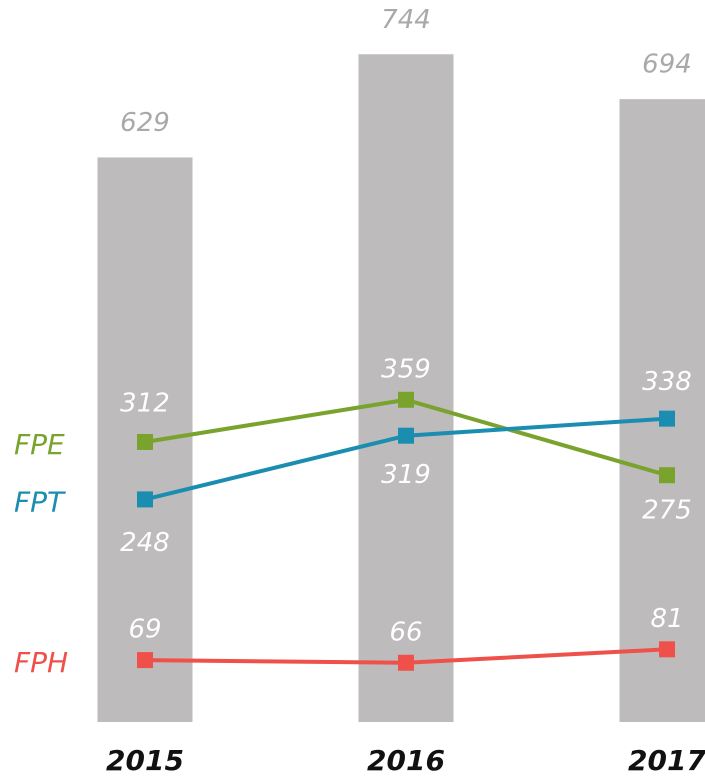 The height and width of the screenshot is (778, 705). I want to click on bar-value-label: 744, so click(406, 20).